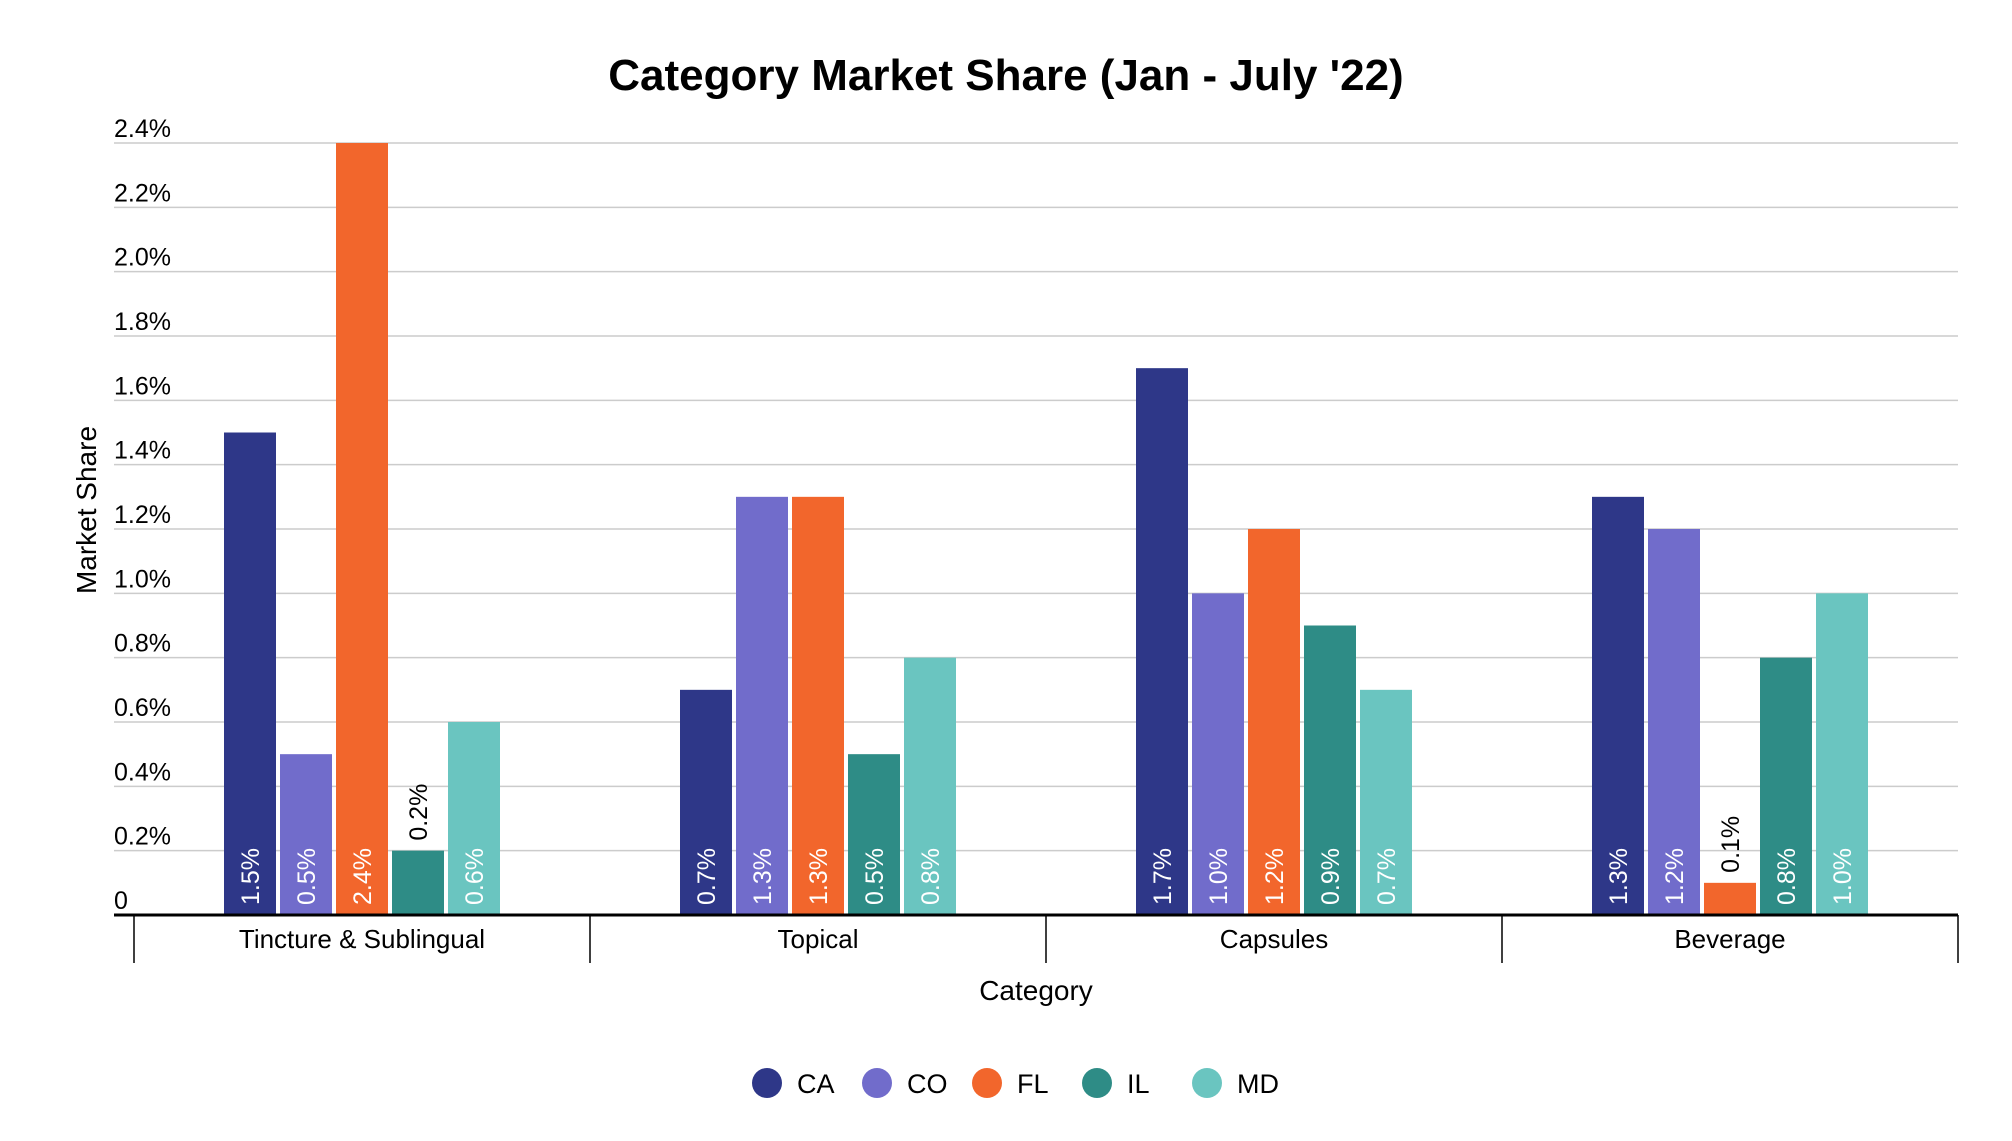  Describe the element at coordinates (142, 451) in the screenshot. I see `y-tick-label: 1.4%` at that location.